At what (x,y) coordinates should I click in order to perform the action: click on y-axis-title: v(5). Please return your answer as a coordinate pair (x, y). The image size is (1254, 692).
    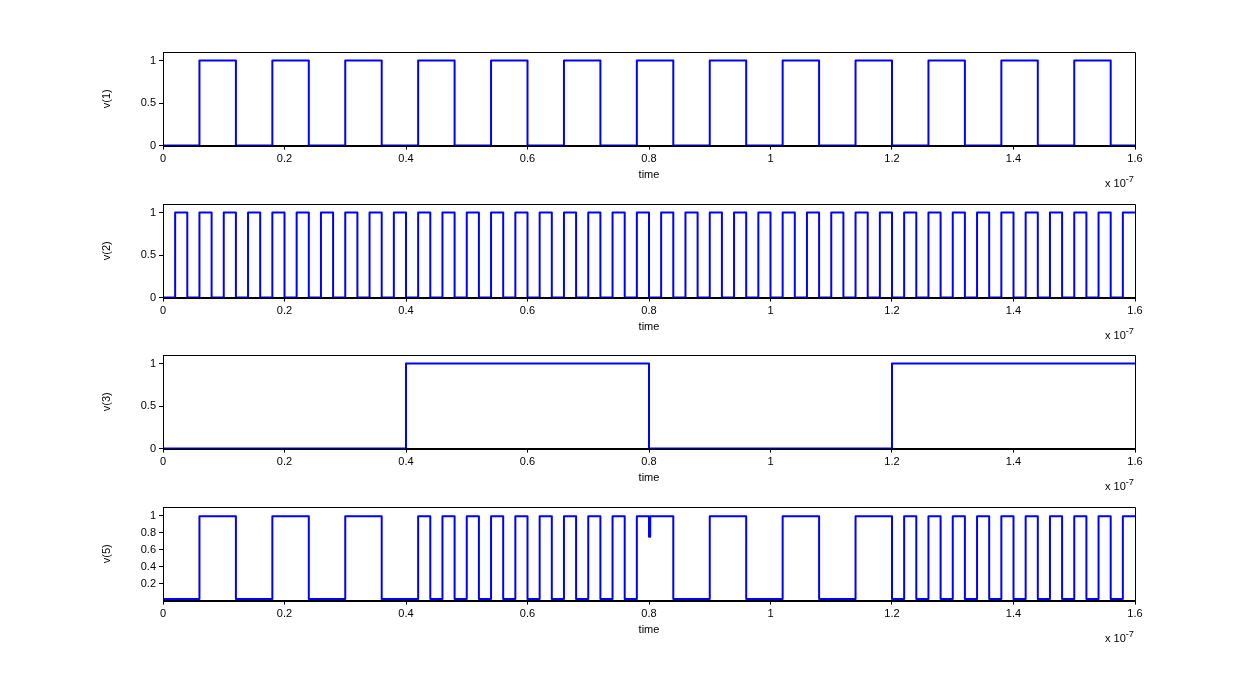
    Looking at the image, I should click on (105, 554).